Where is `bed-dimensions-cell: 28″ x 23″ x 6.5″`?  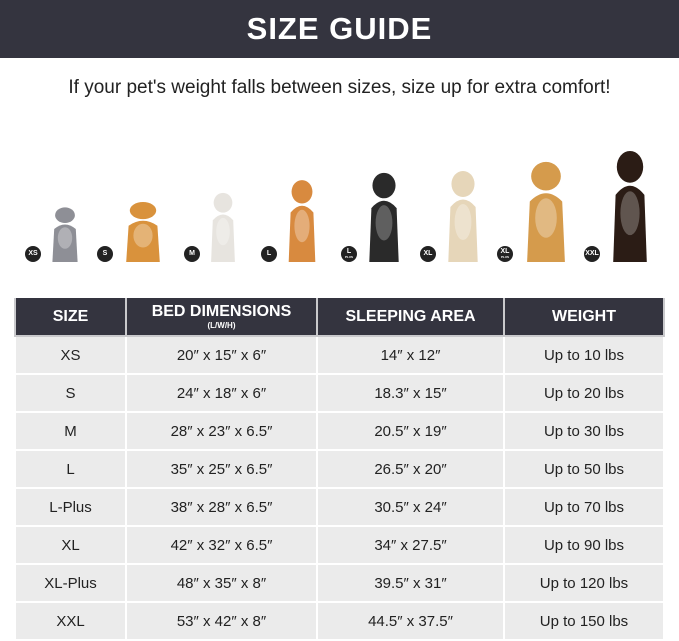 bed-dimensions-cell: 28″ x 23″ x 6.5″ is located at coordinates (221, 431).